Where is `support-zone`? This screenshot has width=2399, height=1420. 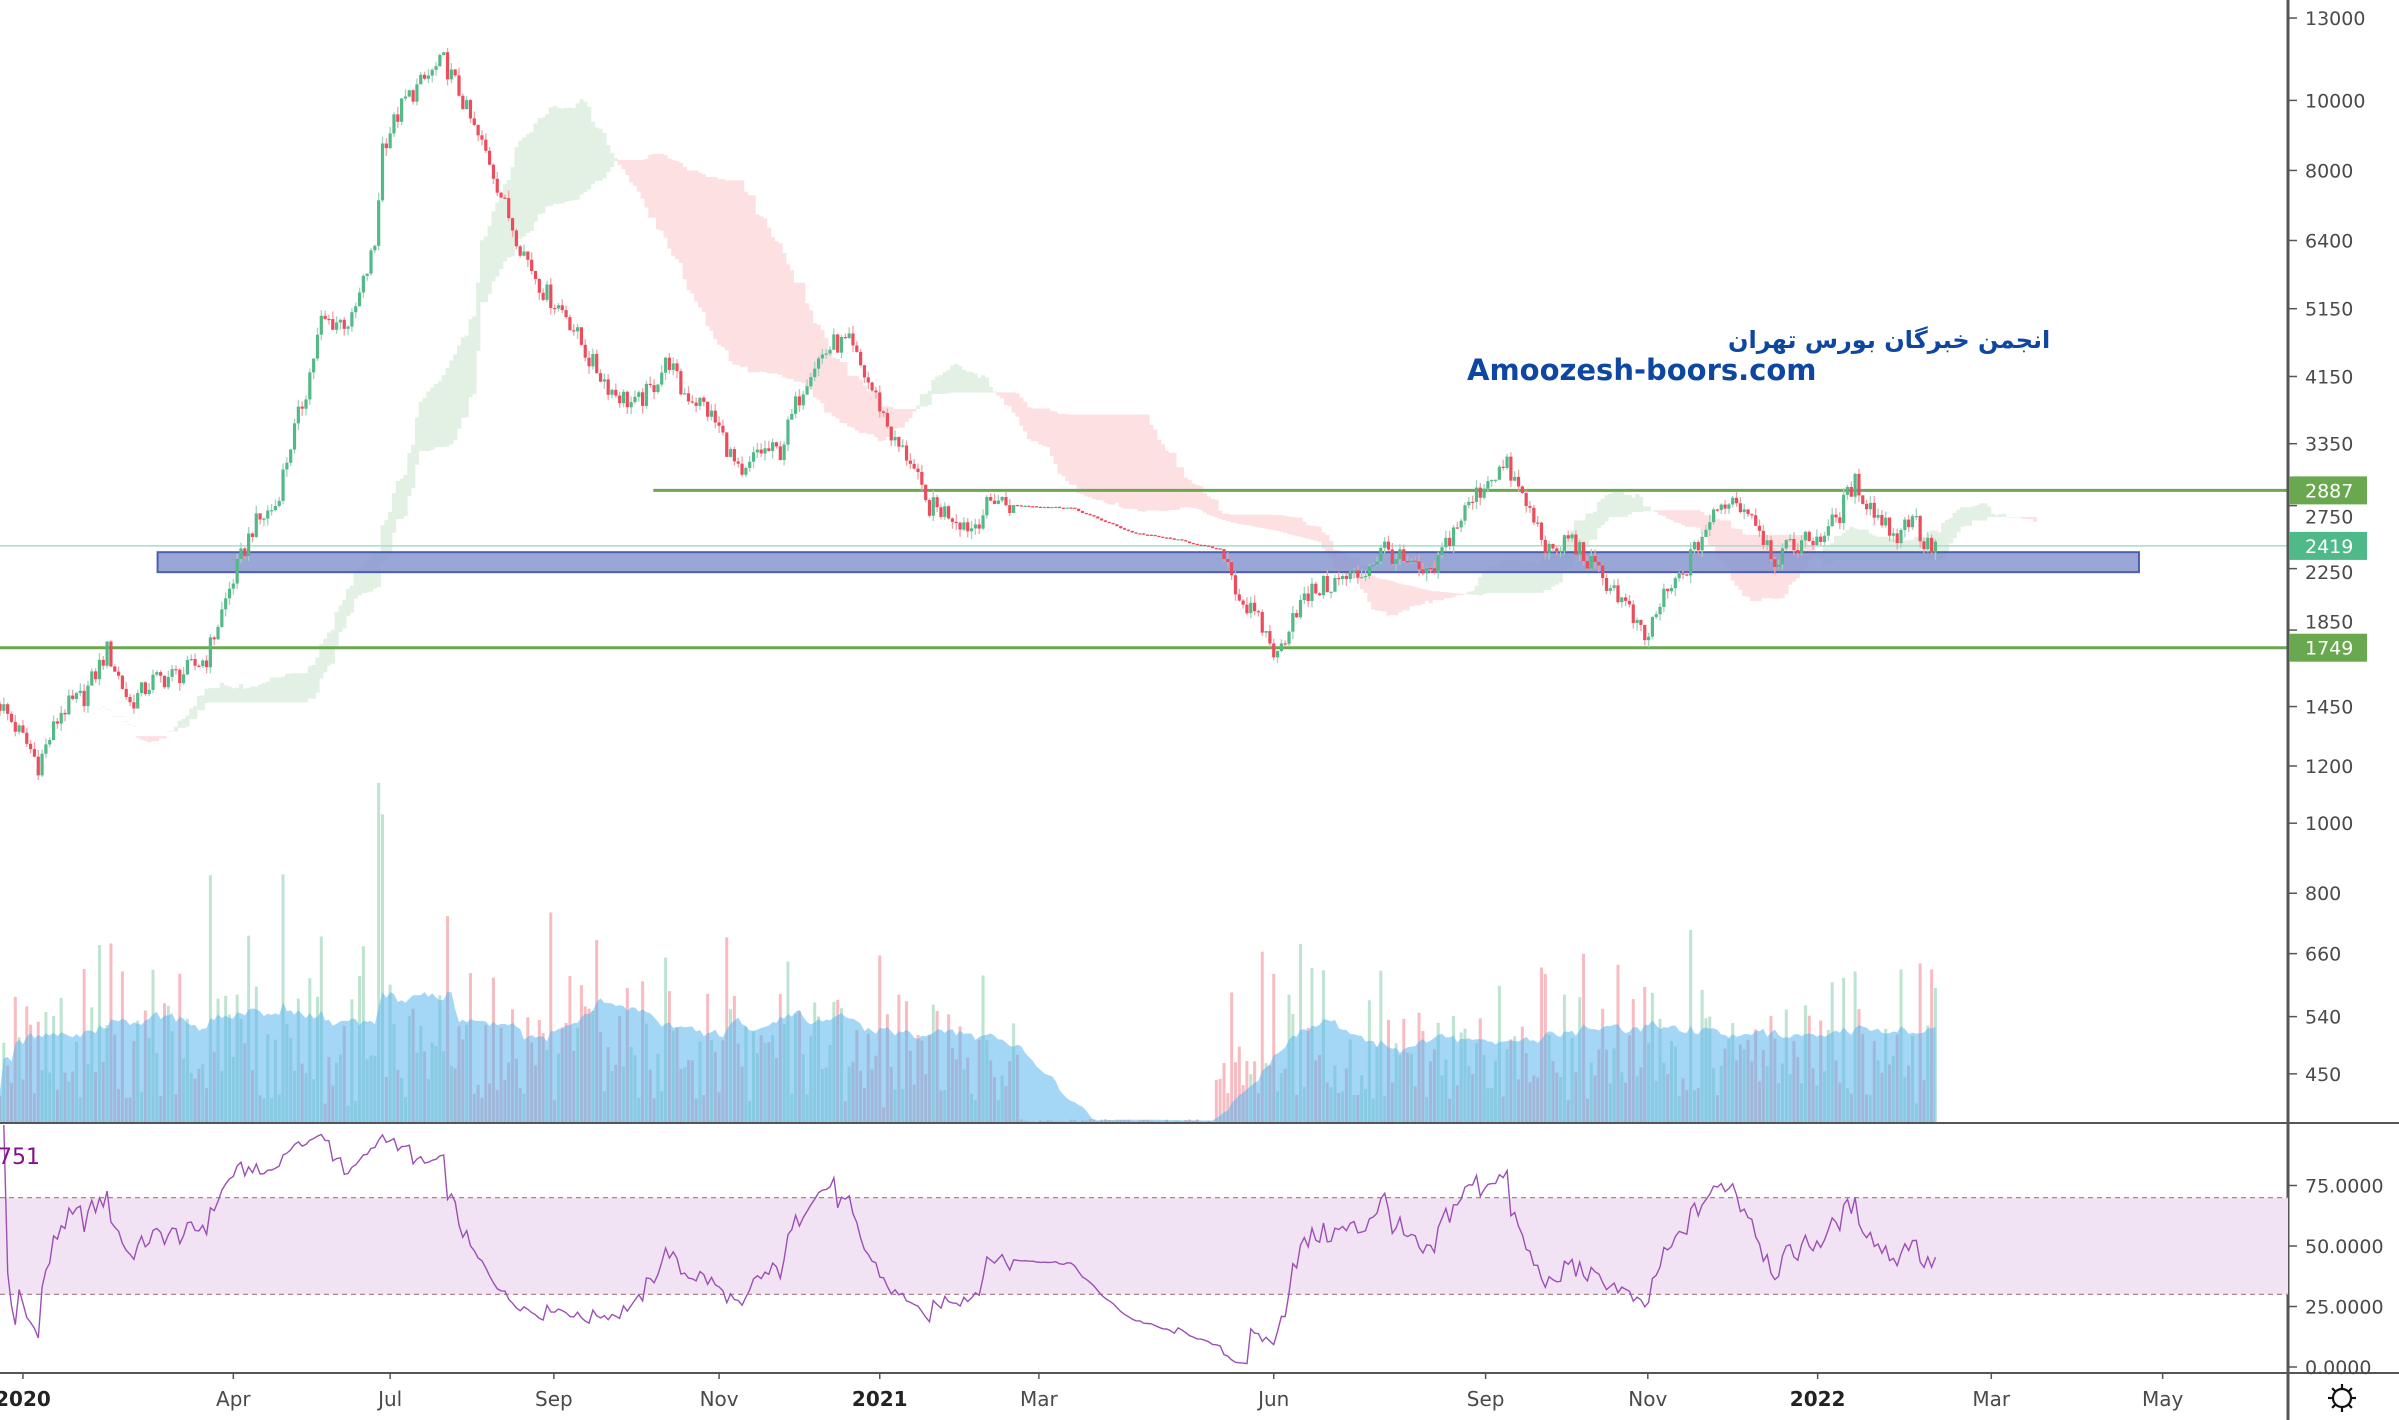 support-zone is located at coordinates (1148, 562).